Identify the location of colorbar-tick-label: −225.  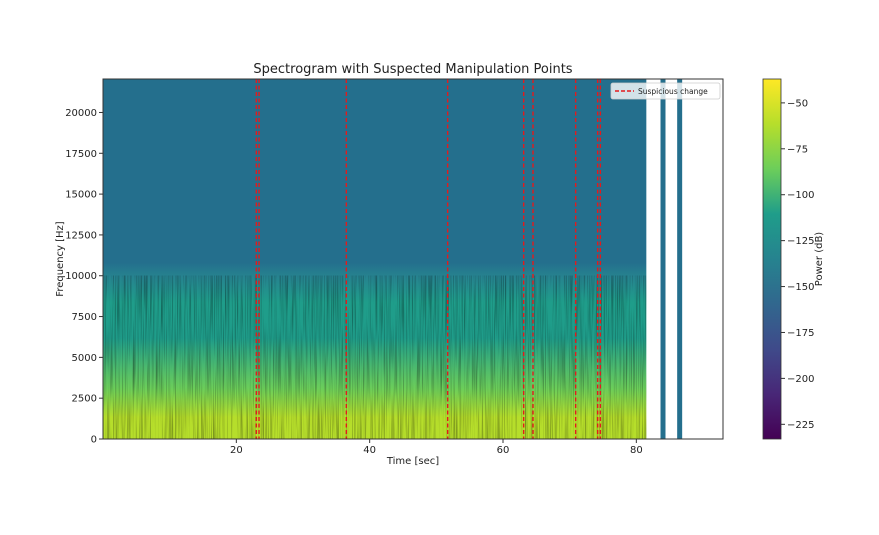
(800, 425).